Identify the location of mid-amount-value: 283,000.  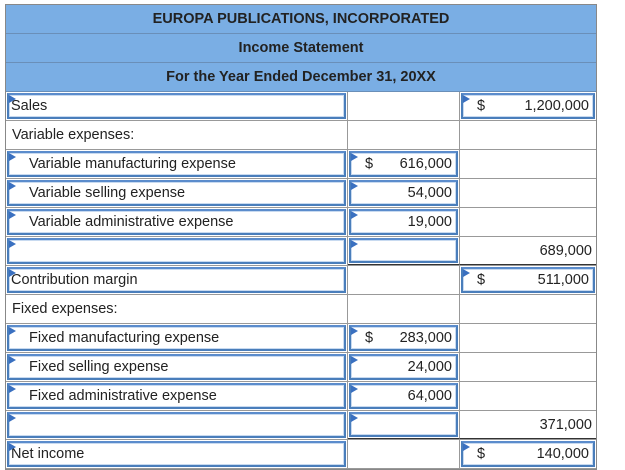
(425, 338).